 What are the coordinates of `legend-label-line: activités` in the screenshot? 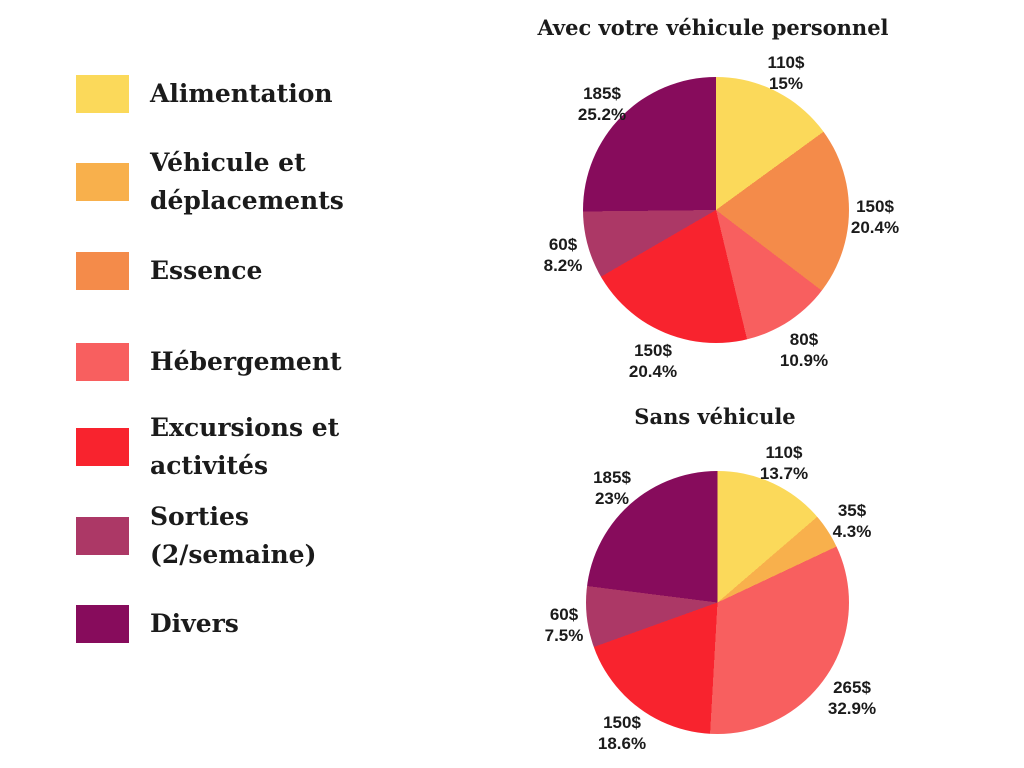 It's located at (209, 465).